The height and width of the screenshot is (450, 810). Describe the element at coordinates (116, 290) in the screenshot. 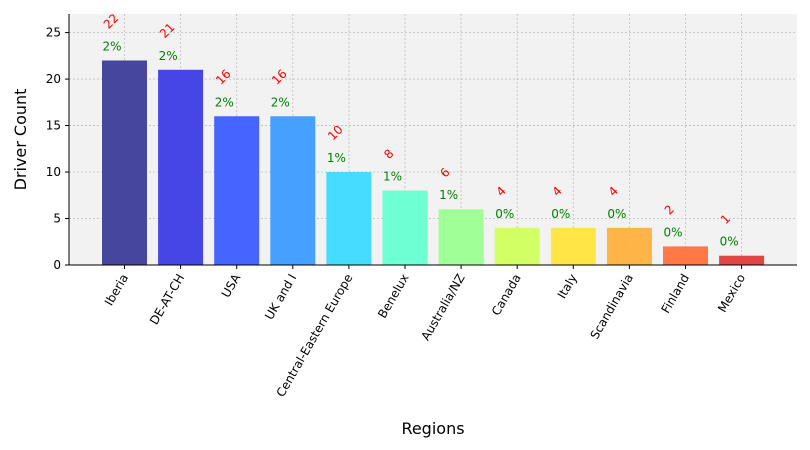

I see `x-tick-label: Iberia` at that location.